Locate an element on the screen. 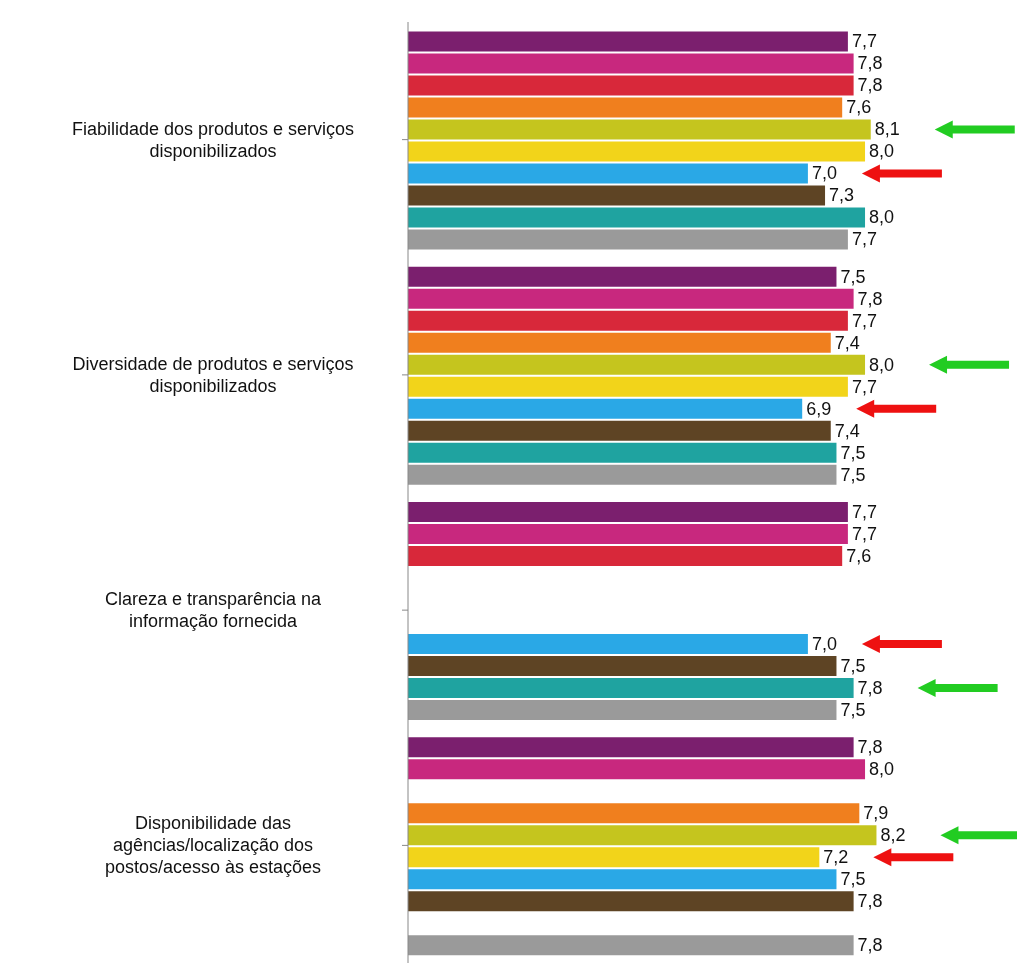  y-tick-label: Diversidade de produtos e serviços disponibilizados is located at coordinates (213, 374).